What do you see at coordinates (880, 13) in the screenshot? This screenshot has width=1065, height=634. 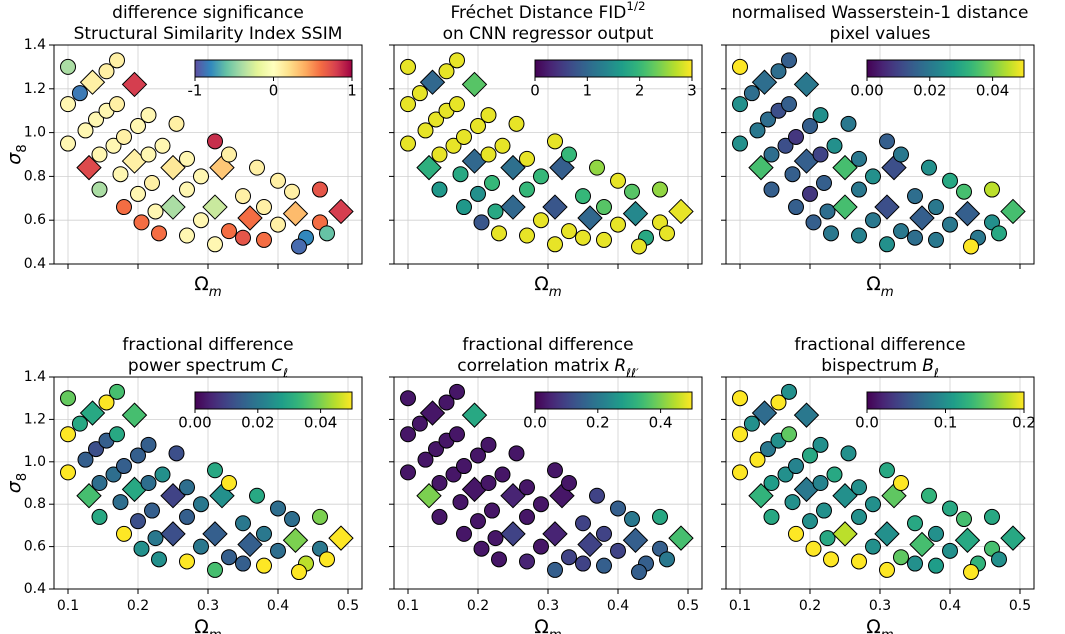 I see `panel-title: normalised Wasserstein-1 distance` at bounding box center [880, 13].